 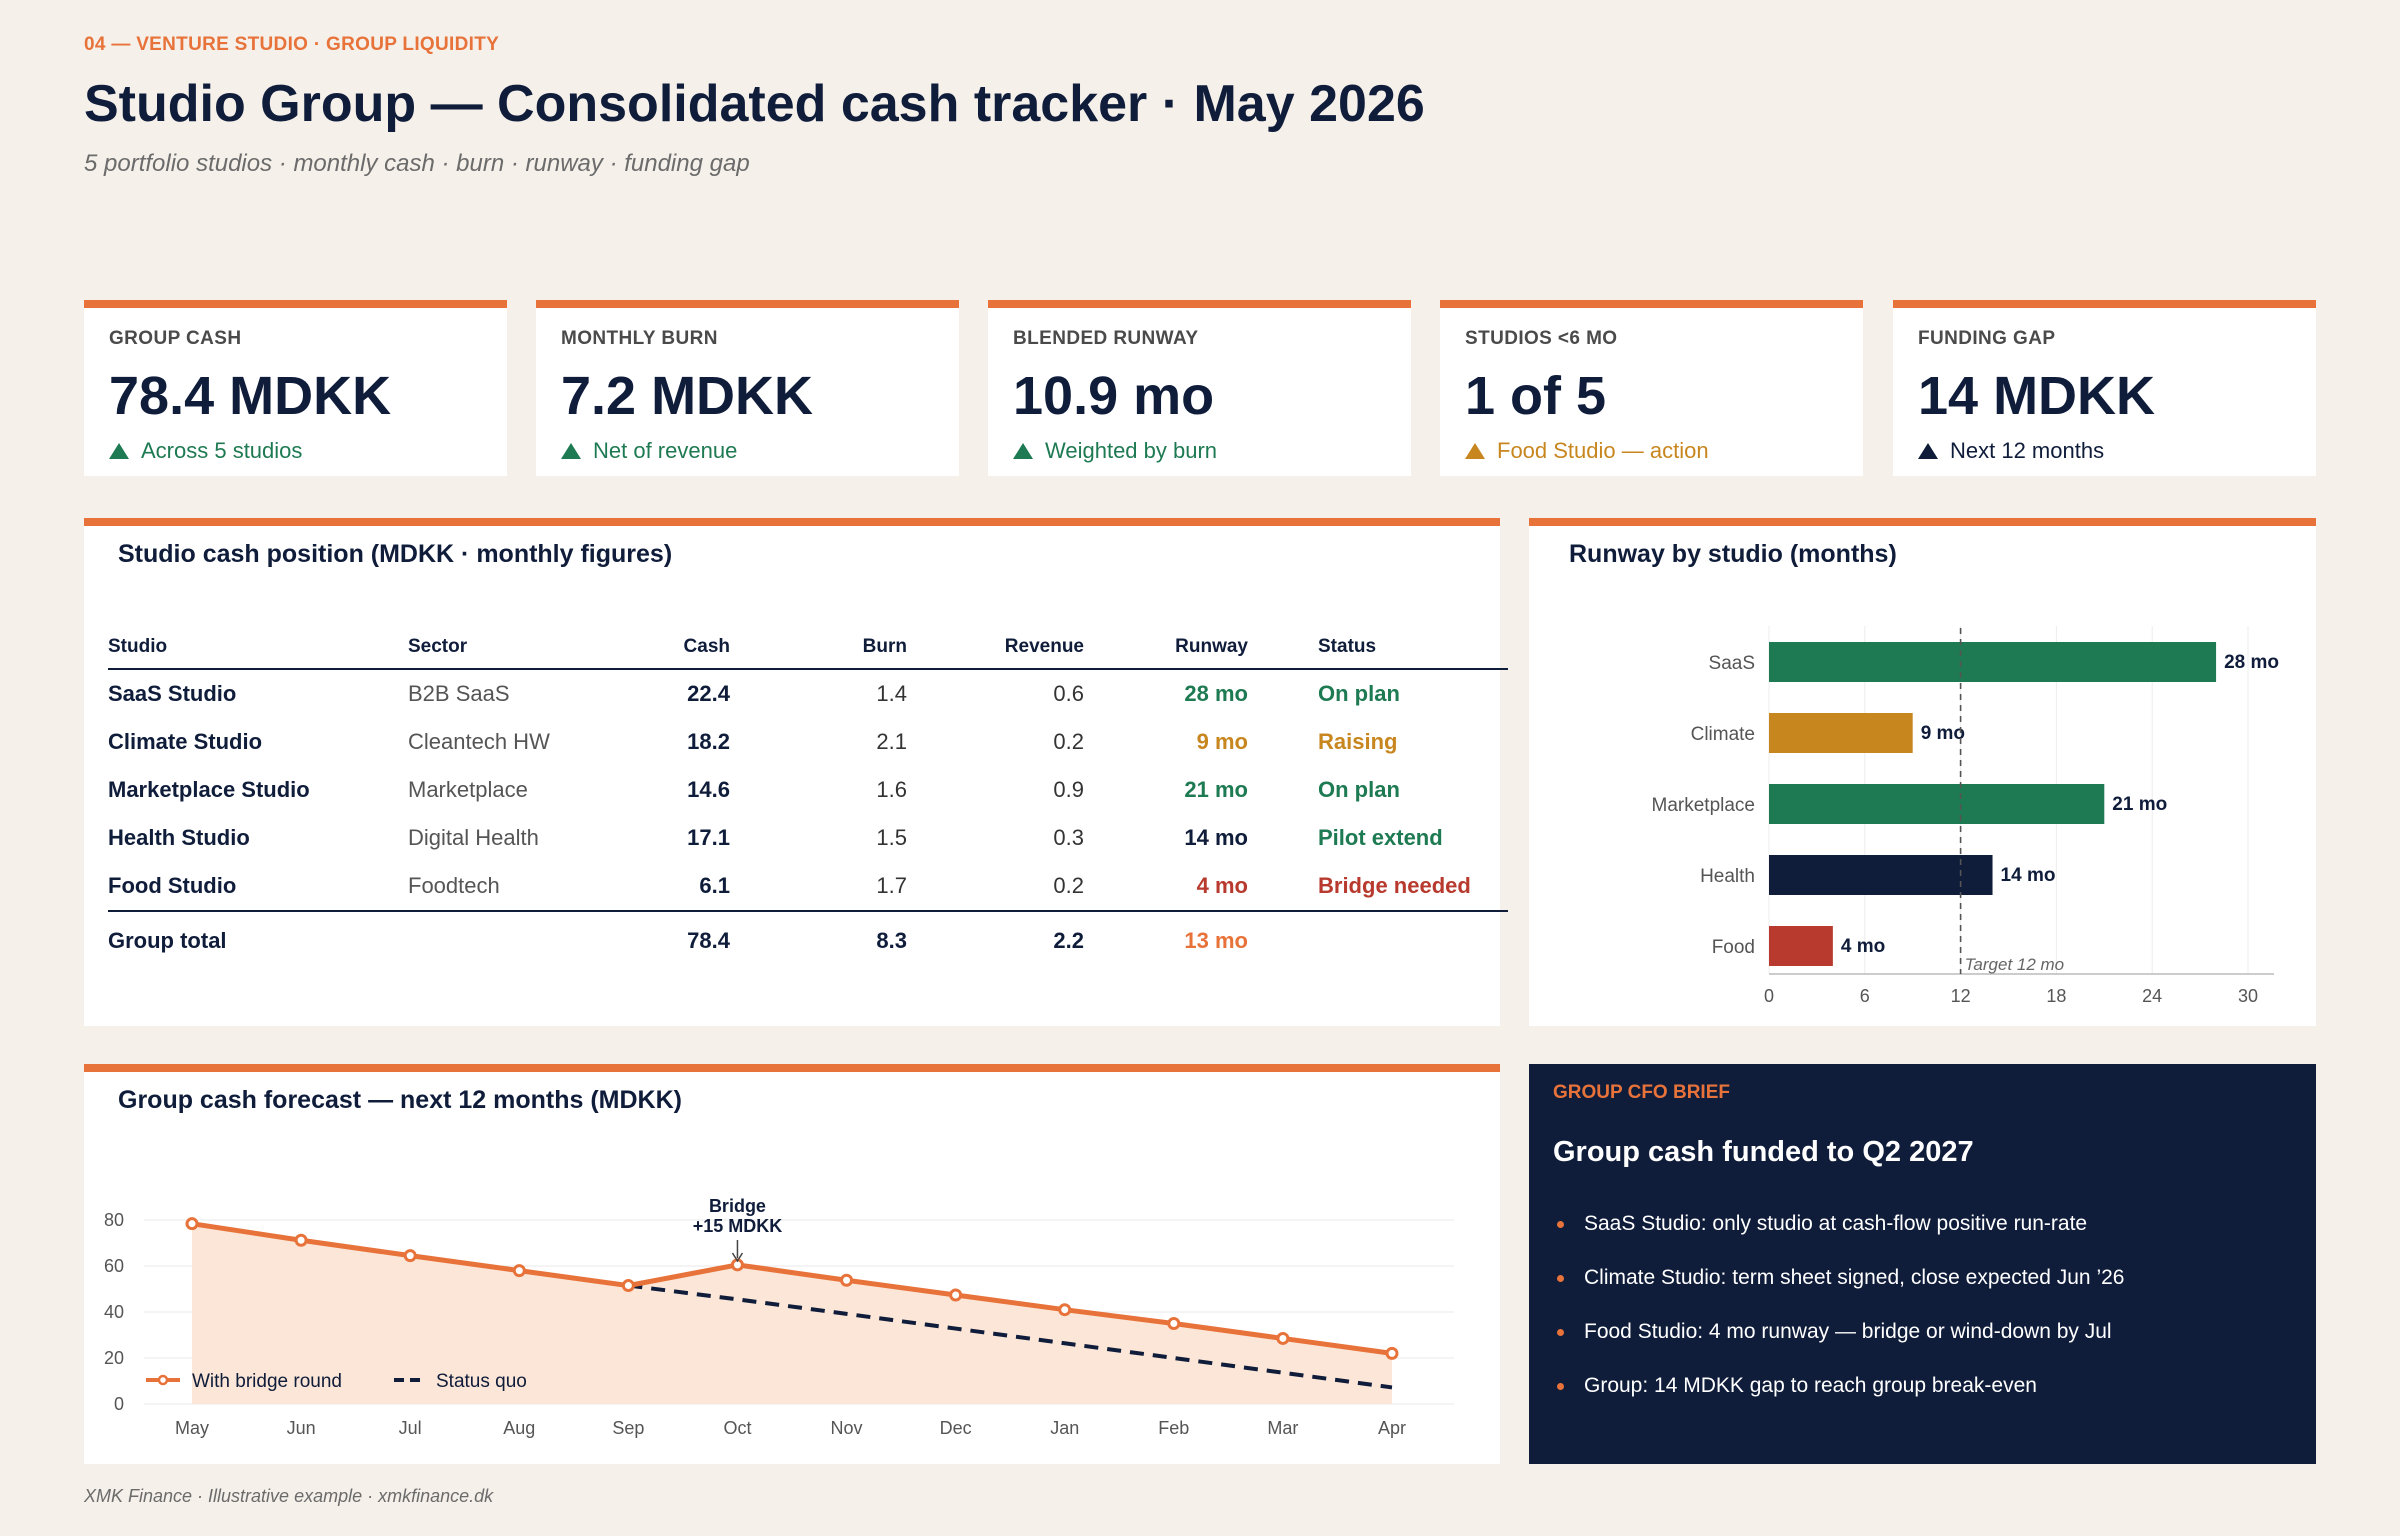 What do you see at coordinates (163, 1380) in the screenshot?
I see `legend-marker` at bounding box center [163, 1380].